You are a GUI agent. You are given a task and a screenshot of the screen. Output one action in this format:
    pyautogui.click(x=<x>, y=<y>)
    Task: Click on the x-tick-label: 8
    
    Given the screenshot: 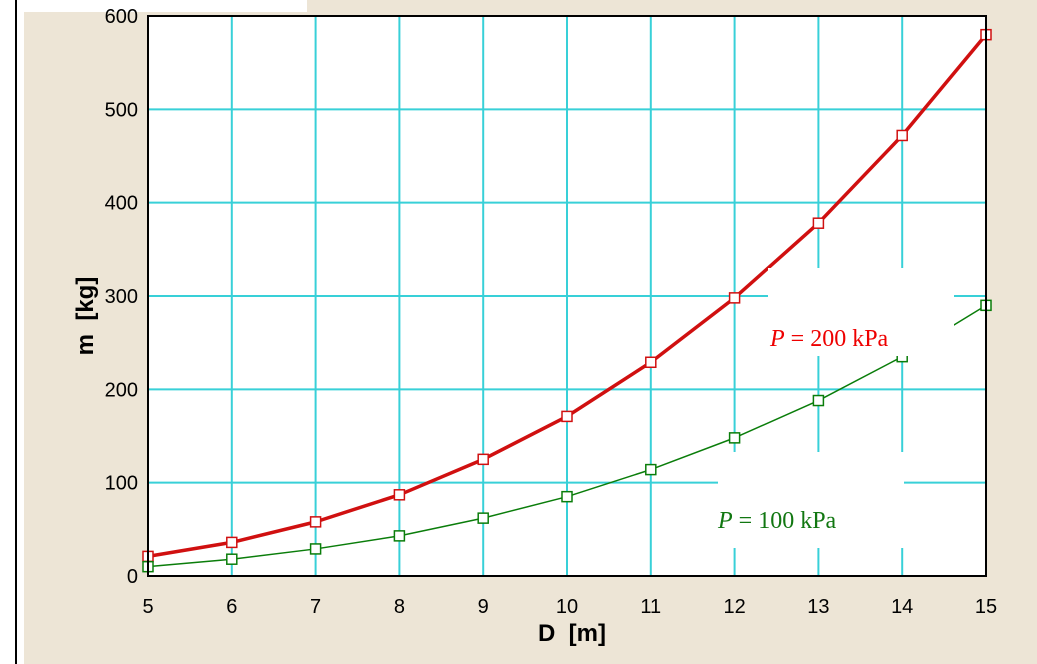 What is the action you would take?
    pyautogui.click(x=399, y=607)
    